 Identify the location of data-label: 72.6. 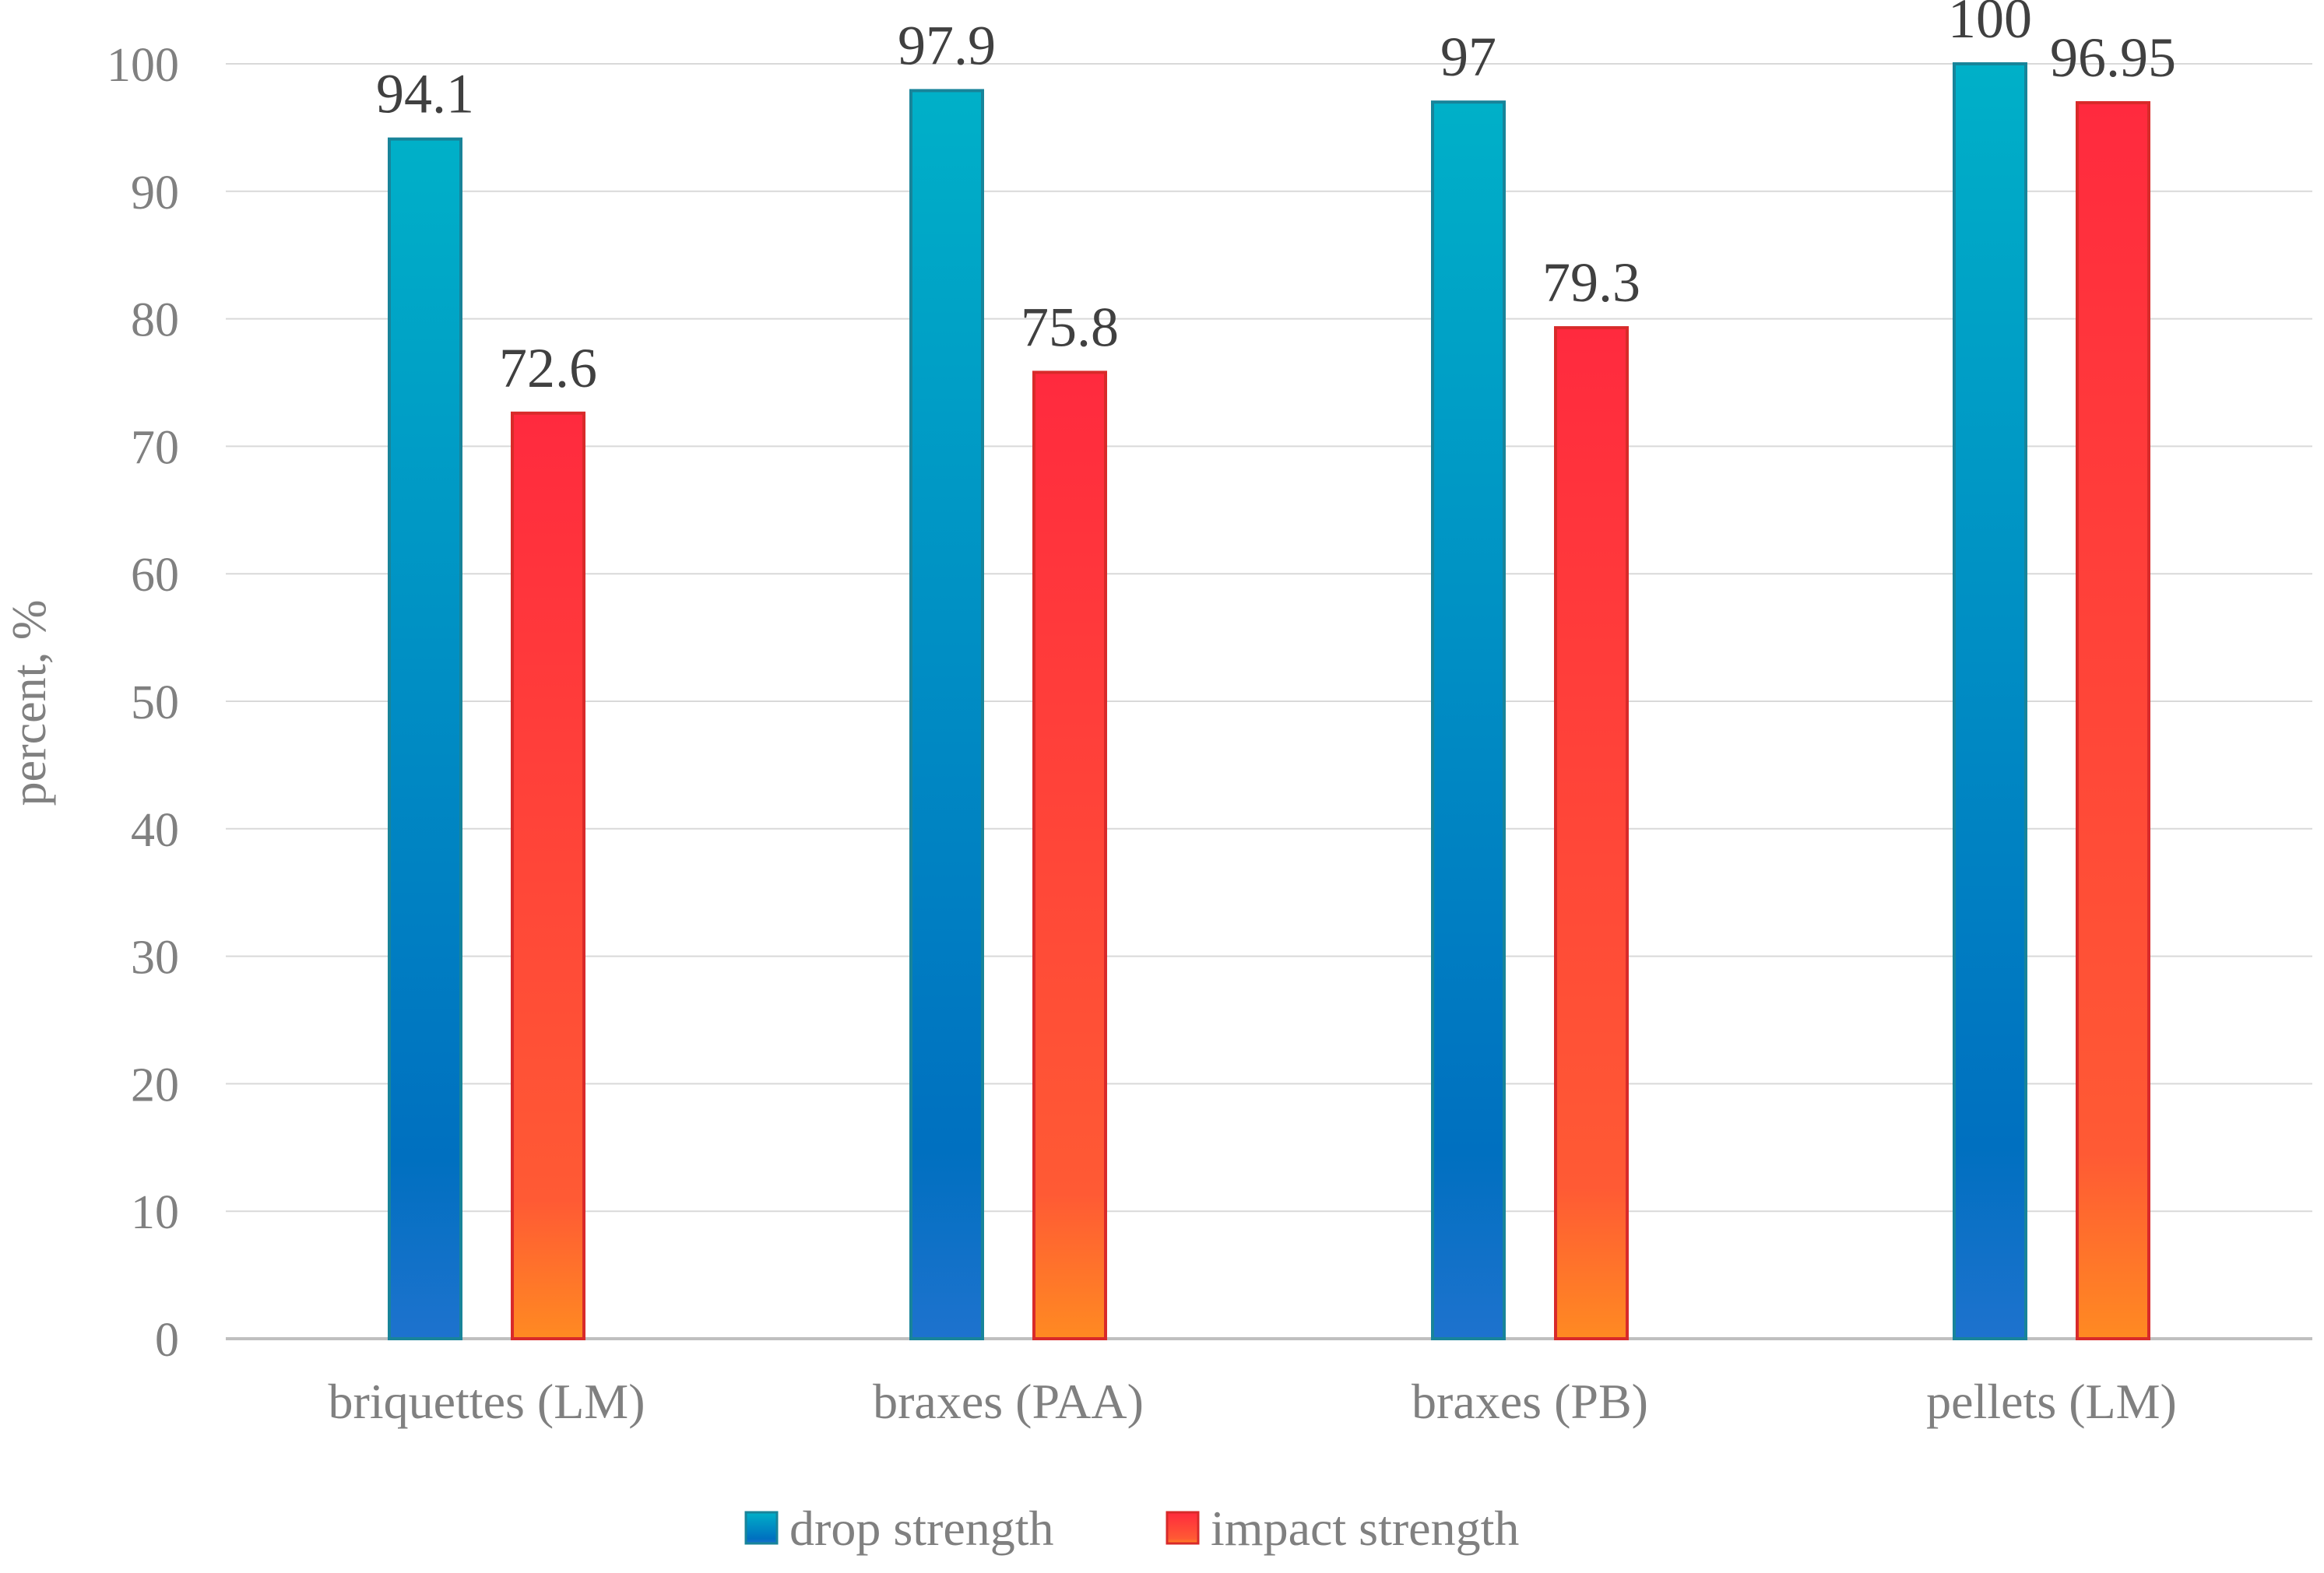
(548, 368).